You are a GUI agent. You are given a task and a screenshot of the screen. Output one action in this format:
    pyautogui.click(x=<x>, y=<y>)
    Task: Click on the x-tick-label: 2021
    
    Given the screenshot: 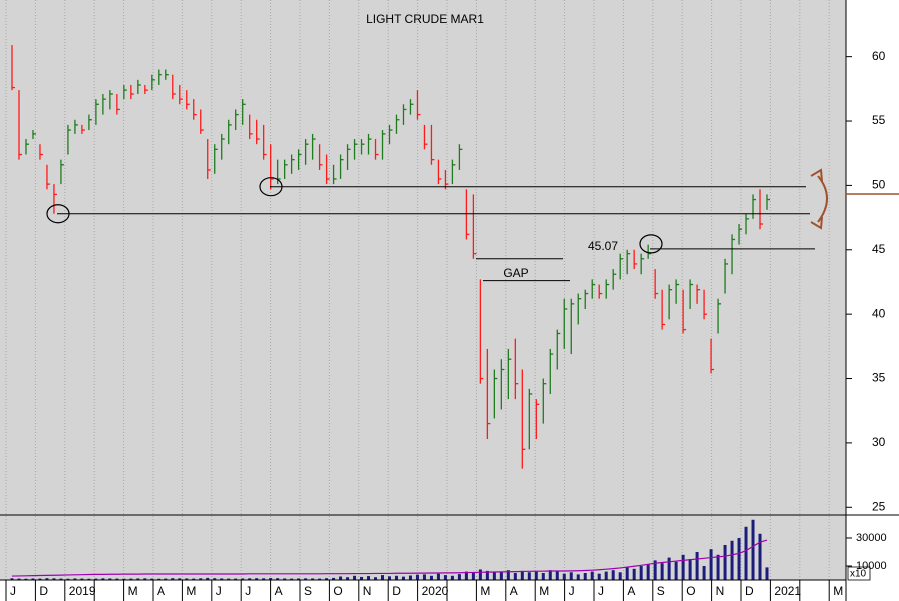 What is the action you would take?
    pyautogui.click(x=787, y=591)
    